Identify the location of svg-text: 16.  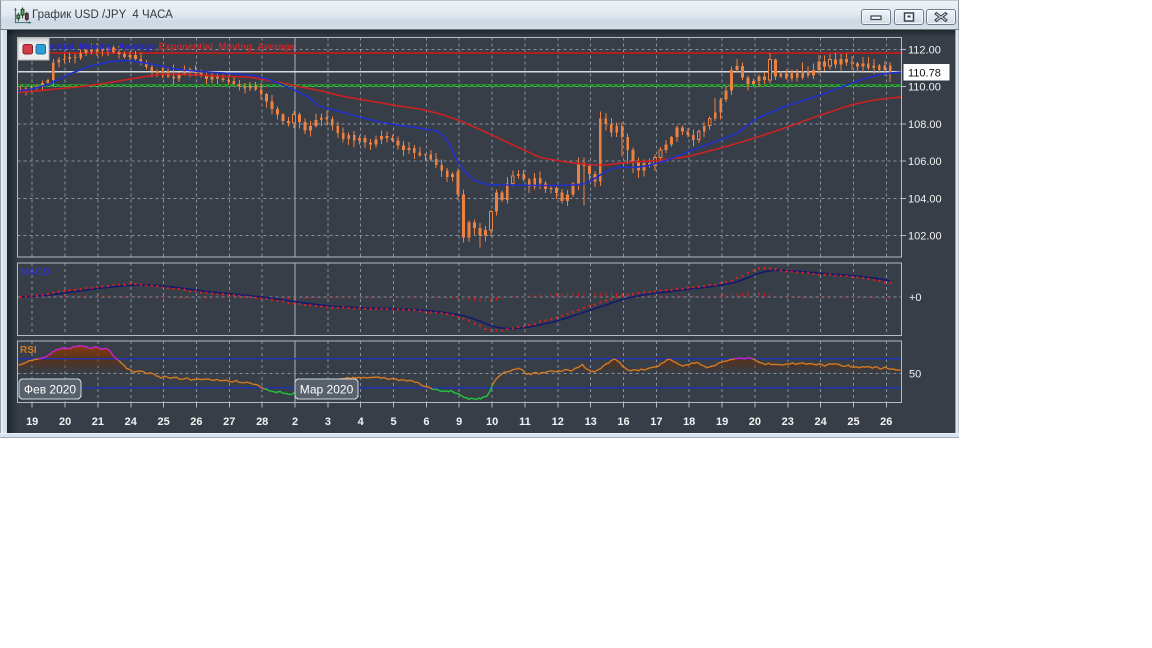
(623, 422).